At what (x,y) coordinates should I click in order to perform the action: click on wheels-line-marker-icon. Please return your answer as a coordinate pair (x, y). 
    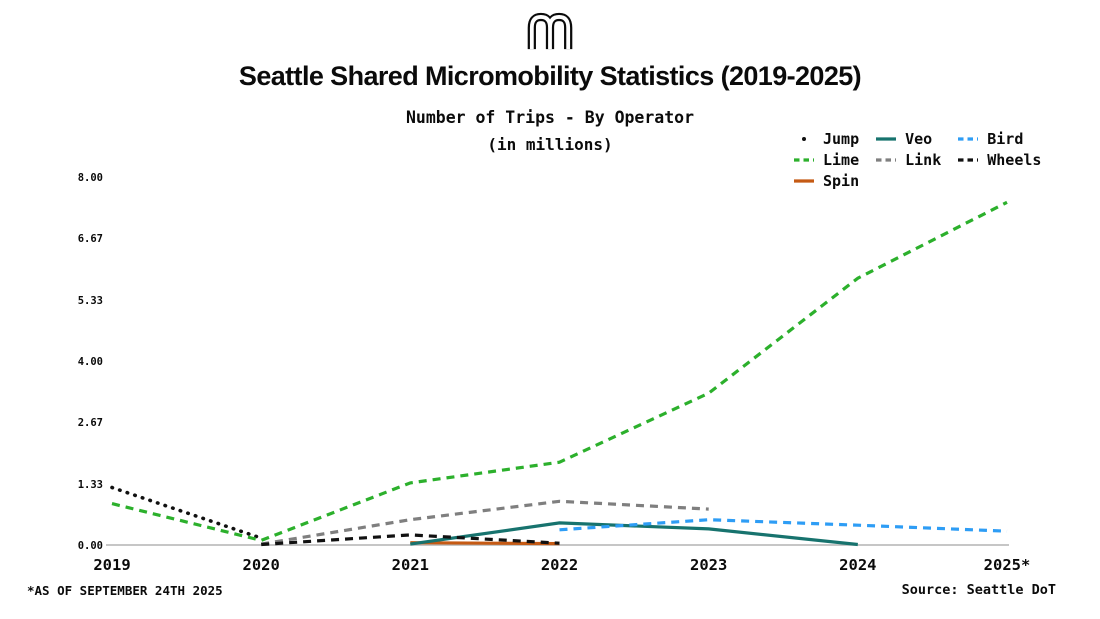
    Looking at the image, I should click on (968, 160).